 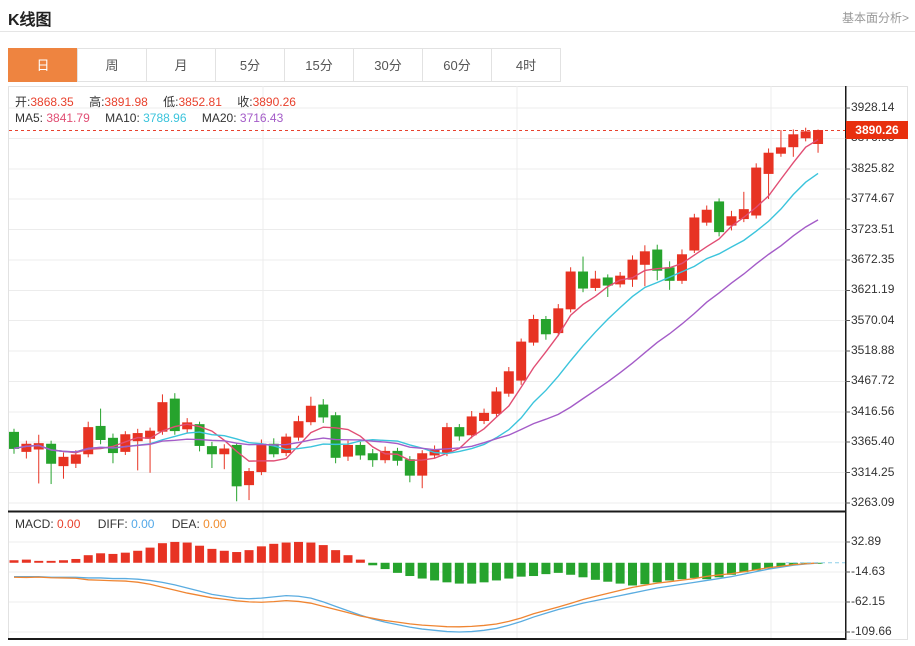 I want to click on macd-tick-label: -109.66, so click(x=871, y=631).